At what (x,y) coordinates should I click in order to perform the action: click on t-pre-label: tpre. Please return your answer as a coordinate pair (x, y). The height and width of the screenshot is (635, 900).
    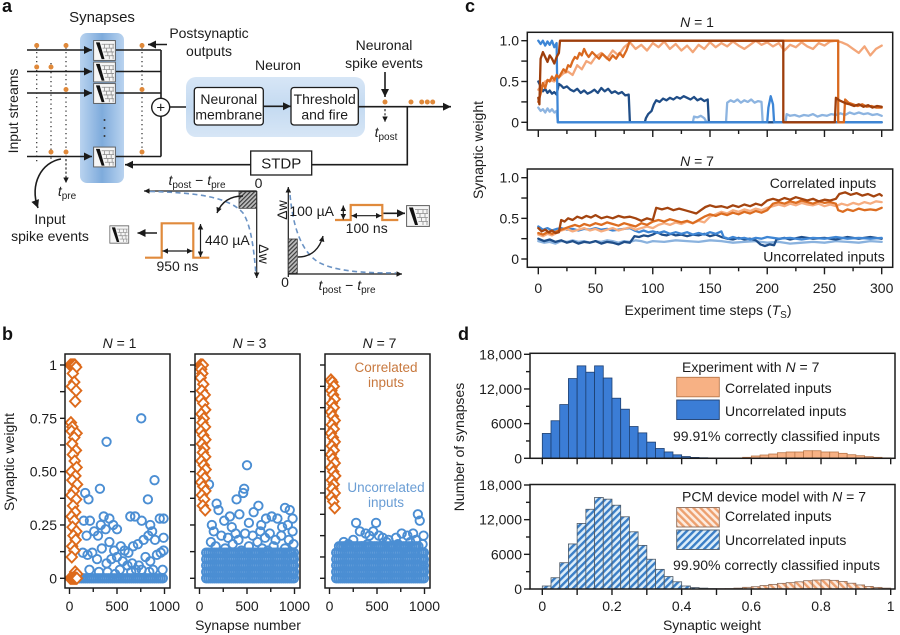
    Looking at the image, I should click on (67, 192).